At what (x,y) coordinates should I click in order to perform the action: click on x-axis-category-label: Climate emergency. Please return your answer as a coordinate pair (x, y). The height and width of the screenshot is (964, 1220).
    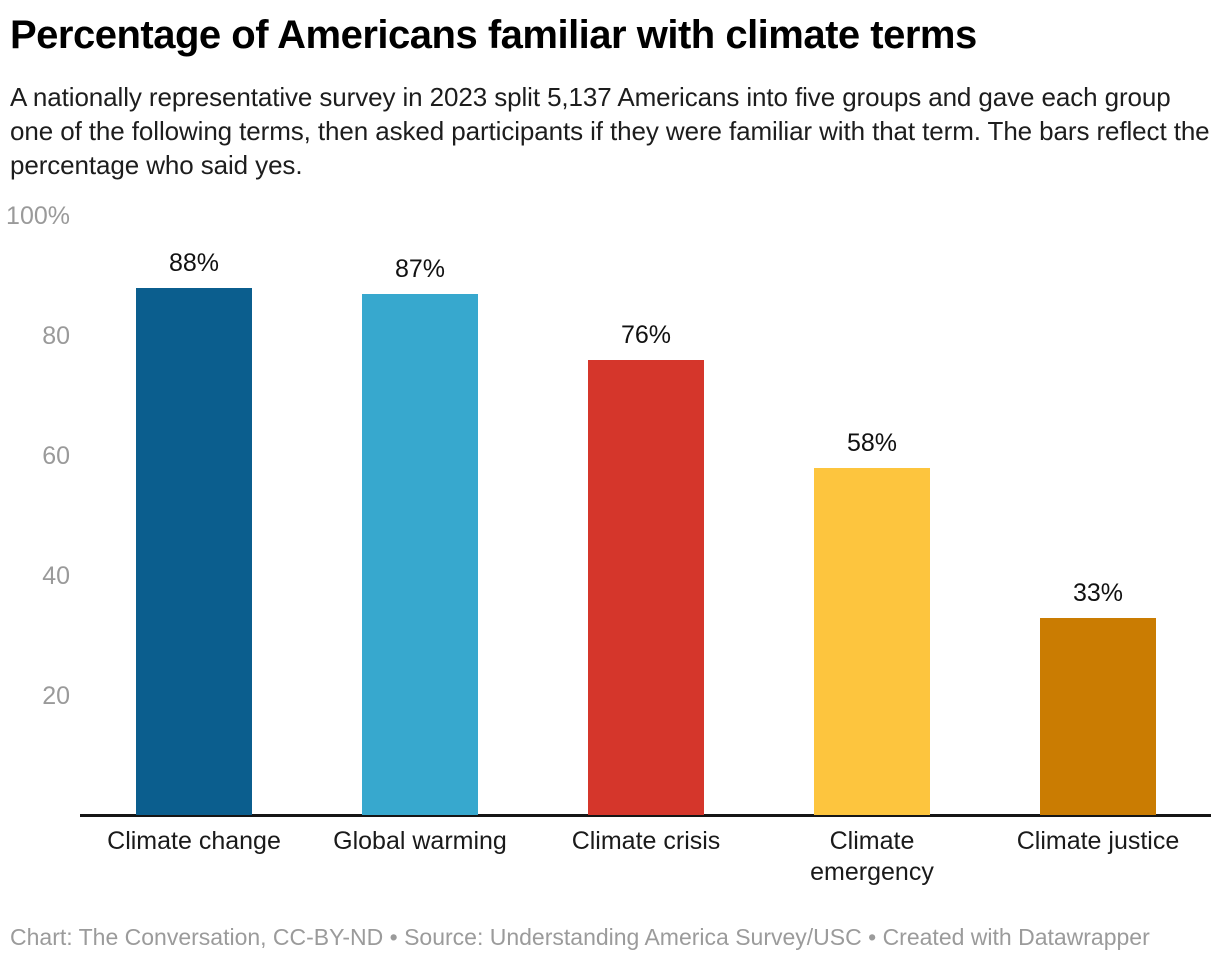
    Looking at the image, I should click on (872, 856).